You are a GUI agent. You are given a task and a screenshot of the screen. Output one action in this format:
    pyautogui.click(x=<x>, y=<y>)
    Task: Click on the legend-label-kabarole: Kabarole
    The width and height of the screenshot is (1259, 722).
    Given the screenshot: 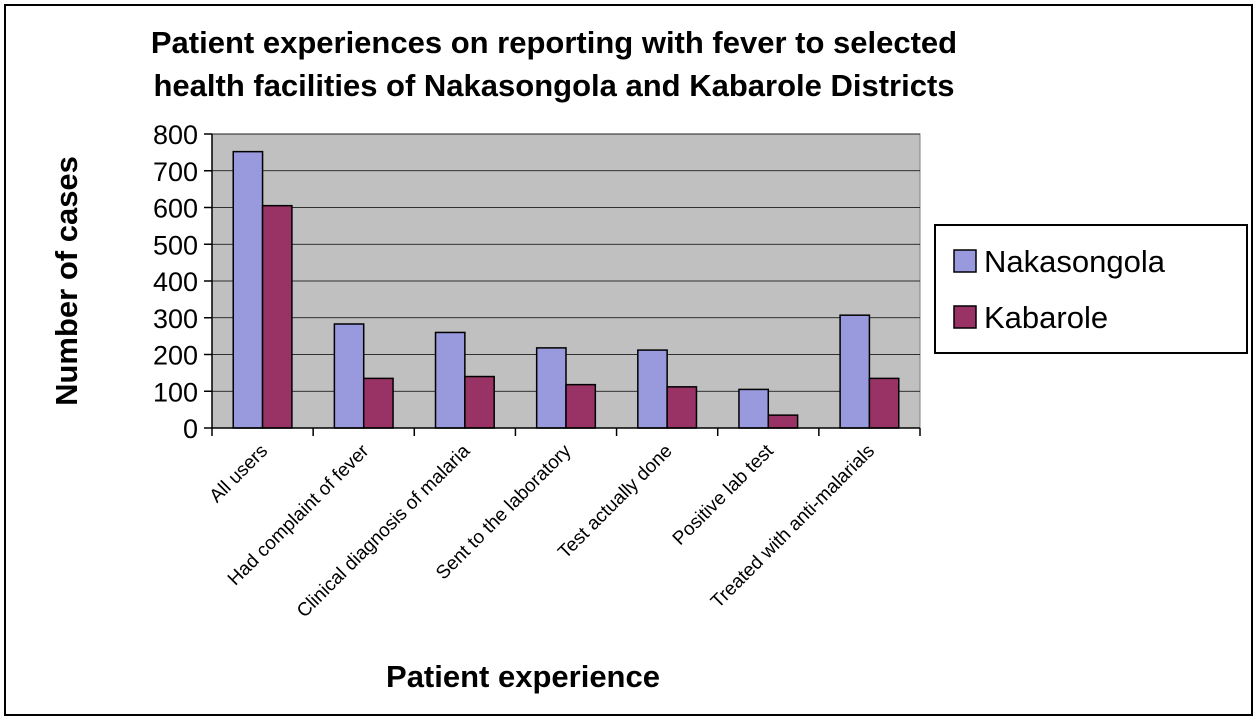 What is the action you would take?
    pyautogui.click(x=1046, y=317)
    